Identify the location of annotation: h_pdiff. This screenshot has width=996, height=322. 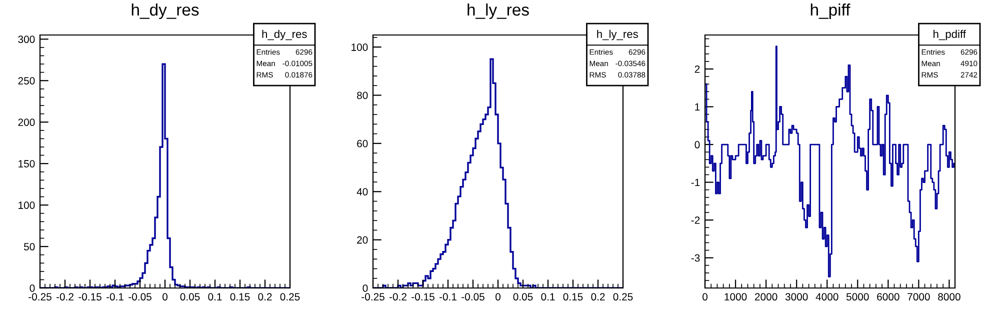
(950, 35).